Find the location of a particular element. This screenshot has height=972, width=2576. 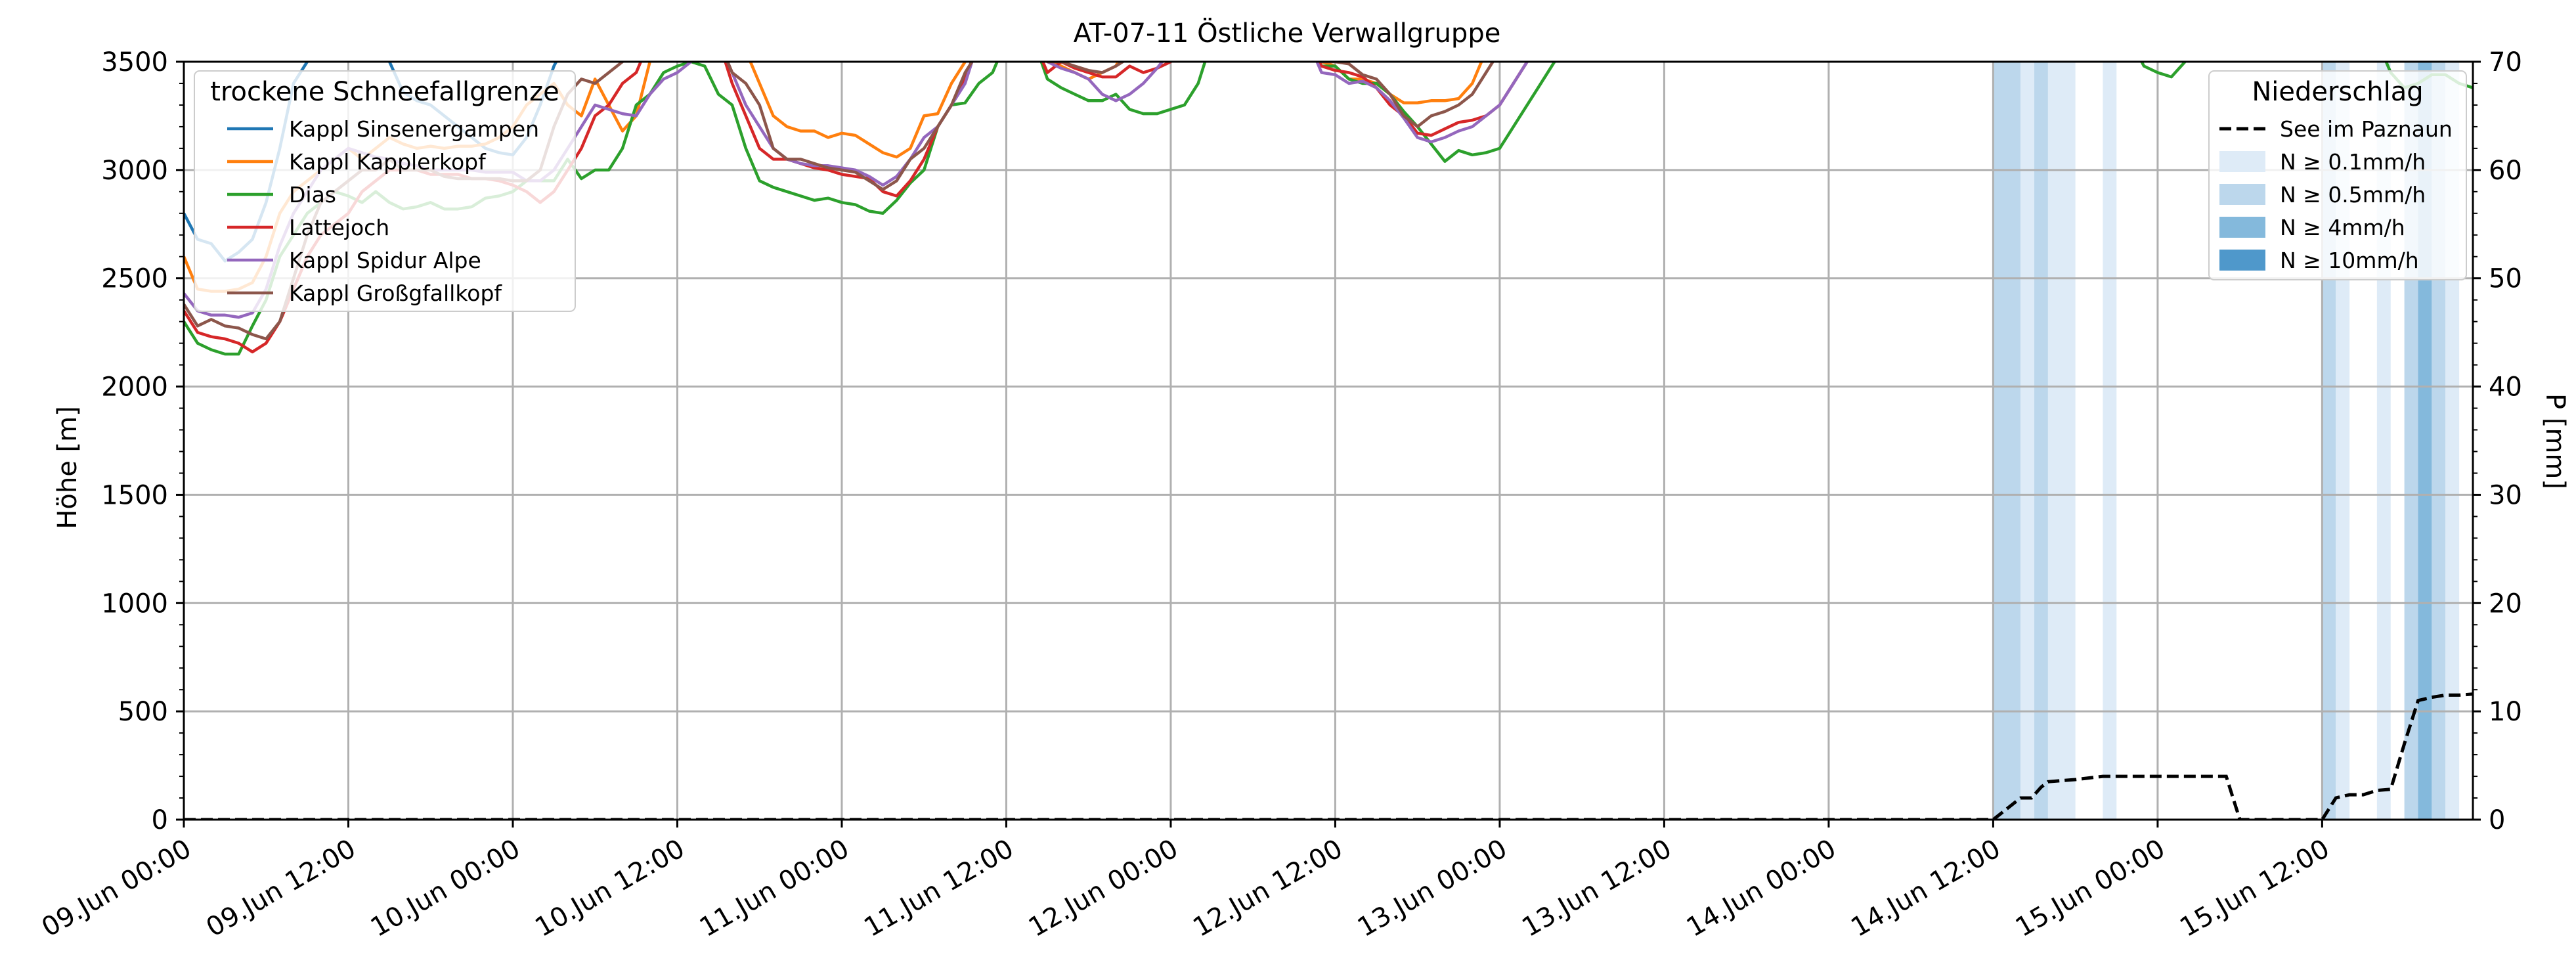

y-axis-label: Höhe [m] is located at coordinates (68, 467).